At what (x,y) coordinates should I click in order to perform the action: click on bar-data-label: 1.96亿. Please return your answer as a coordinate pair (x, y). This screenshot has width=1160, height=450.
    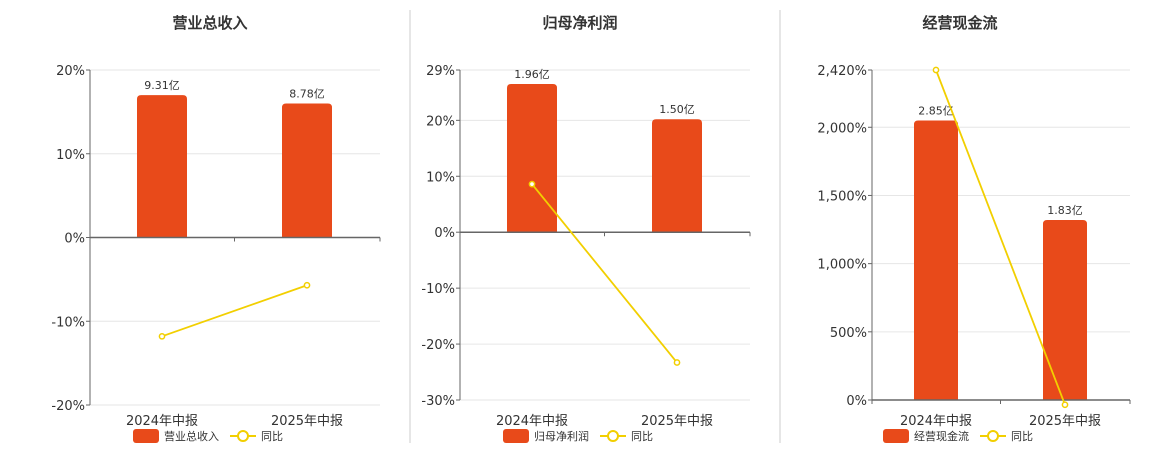
    Looking at the image, I should click on (532, 74).